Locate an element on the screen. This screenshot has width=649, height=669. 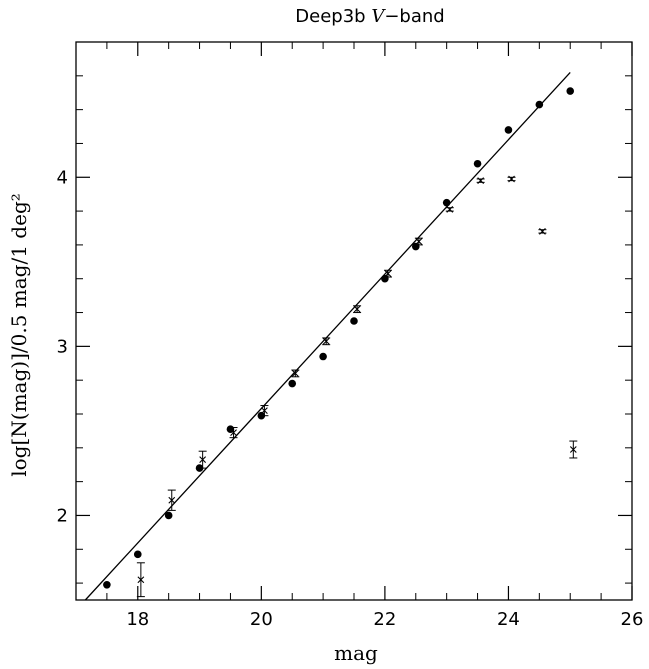
y-axis-label: log[N(mag)]/0.5 mag/1 deg² is located at coordinates (19, 335).